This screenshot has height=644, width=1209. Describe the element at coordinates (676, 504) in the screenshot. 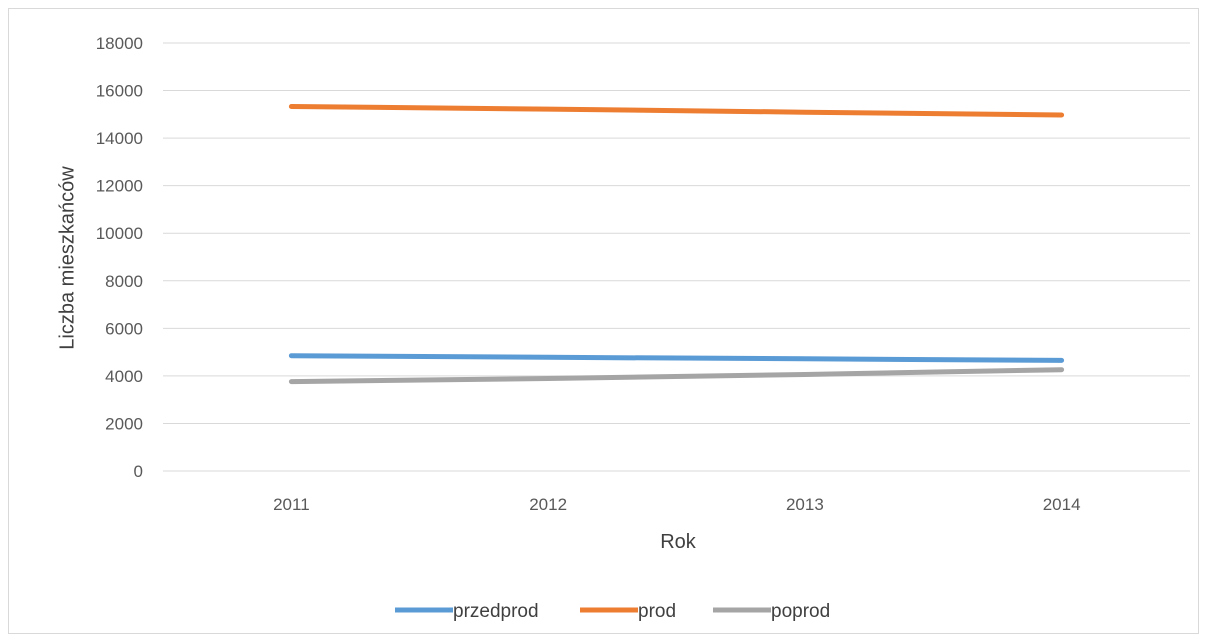

I see `x-axis-ticks: 2011 2012 2013 2014` at that location.